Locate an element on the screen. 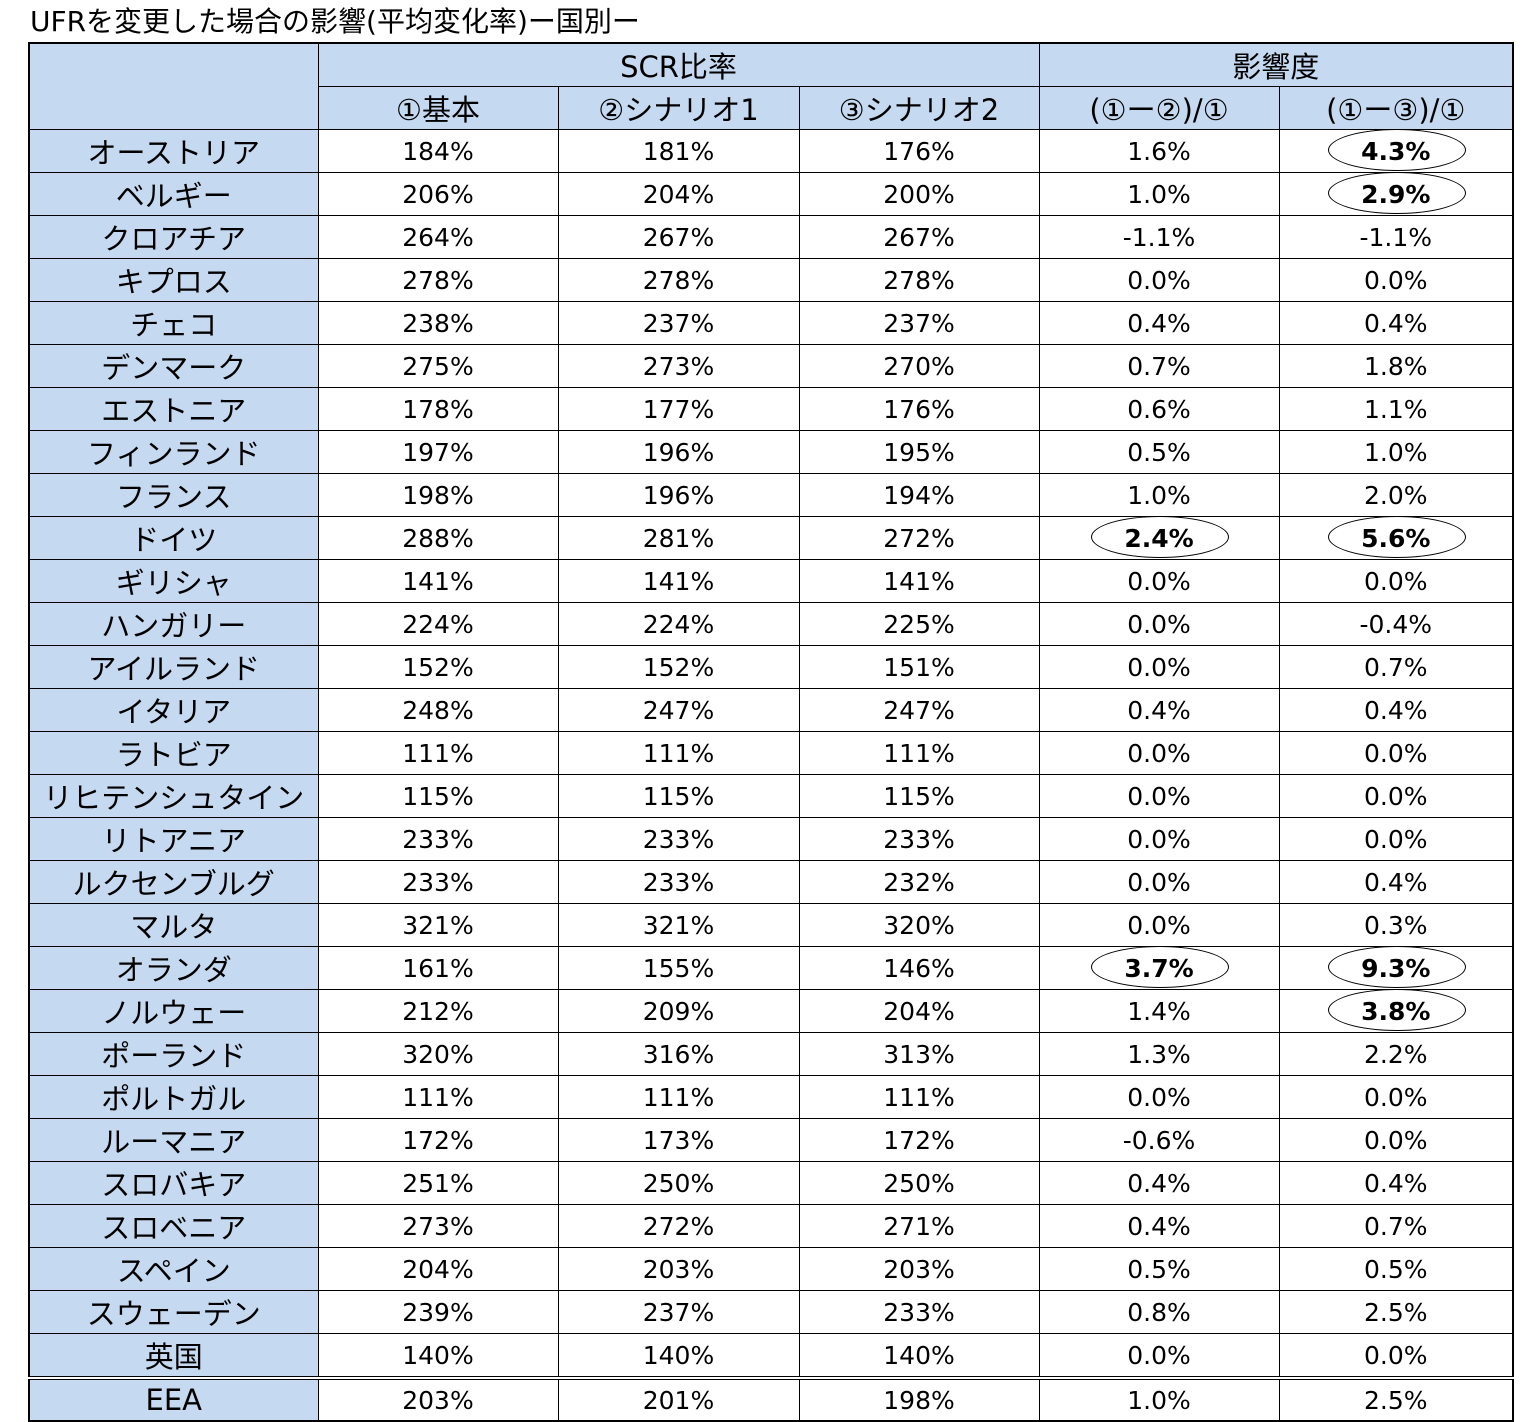  value-cell: 320% is located at coordinates (438, 1054).